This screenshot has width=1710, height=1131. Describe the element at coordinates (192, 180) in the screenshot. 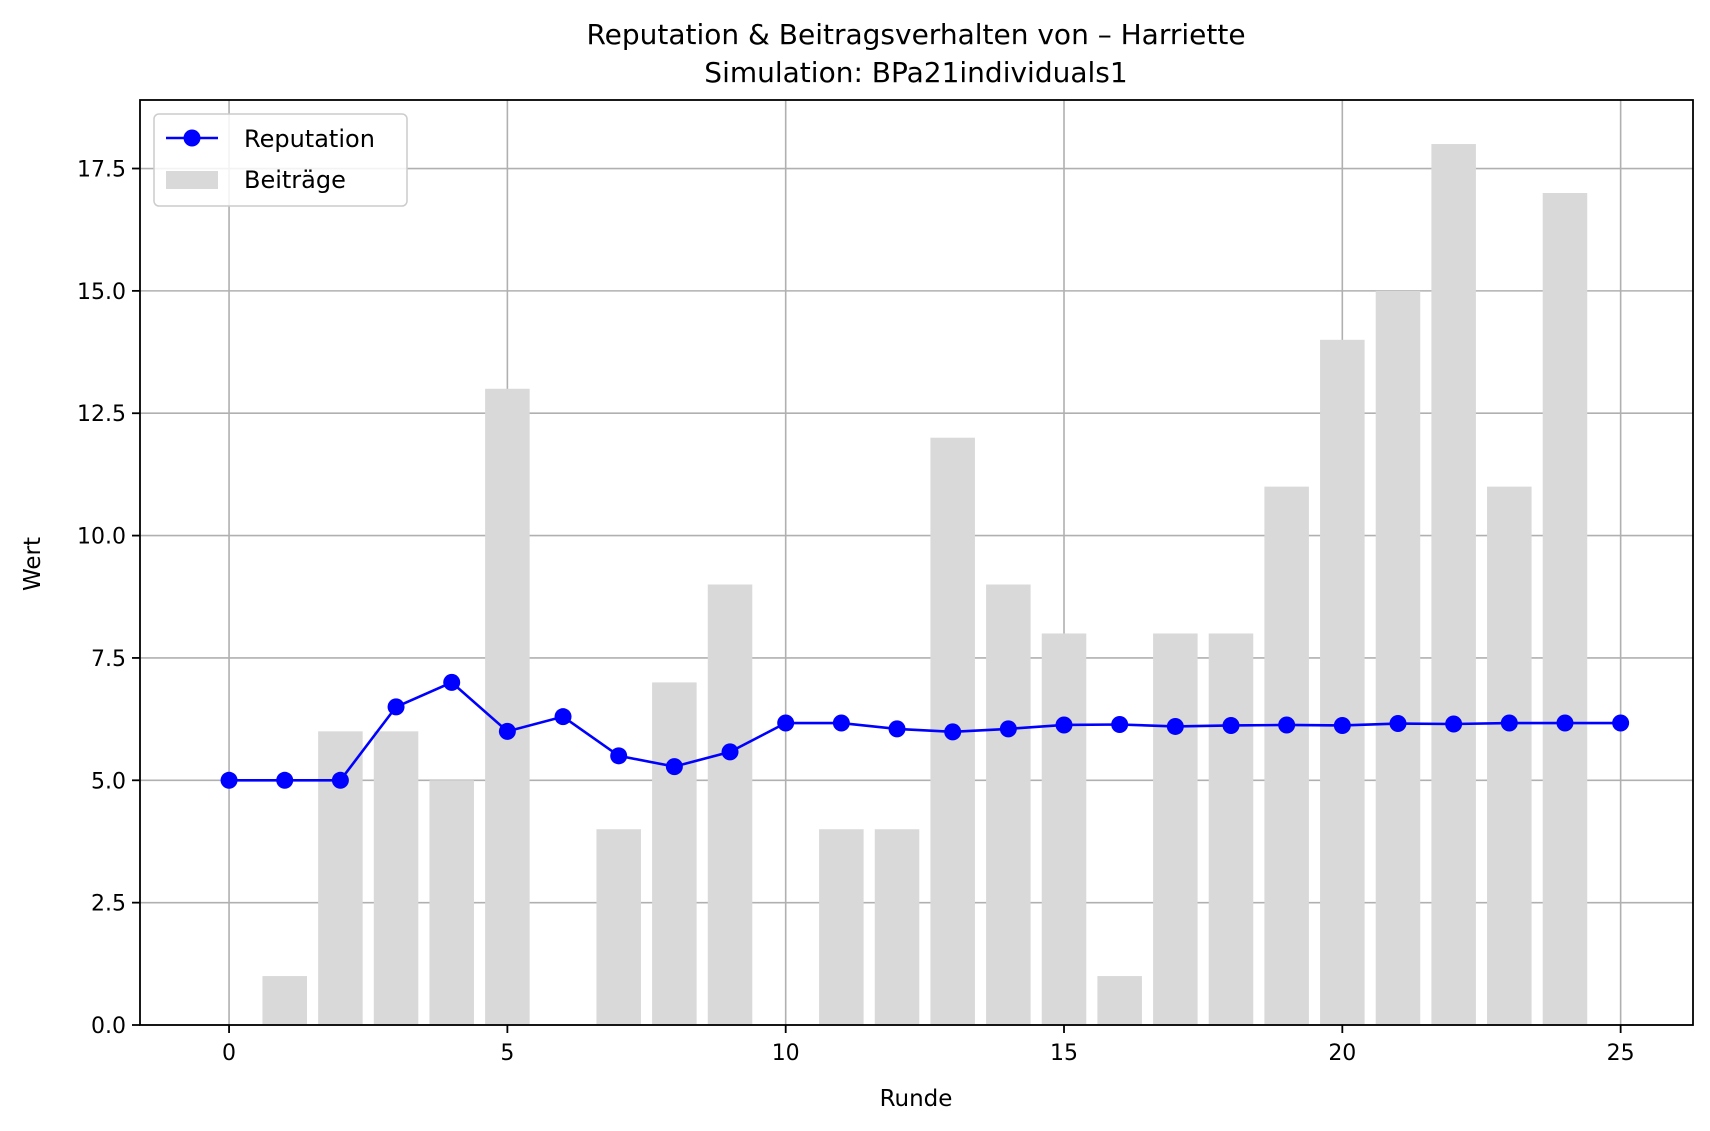

I see `legend-beitraege-swatch` at that location.